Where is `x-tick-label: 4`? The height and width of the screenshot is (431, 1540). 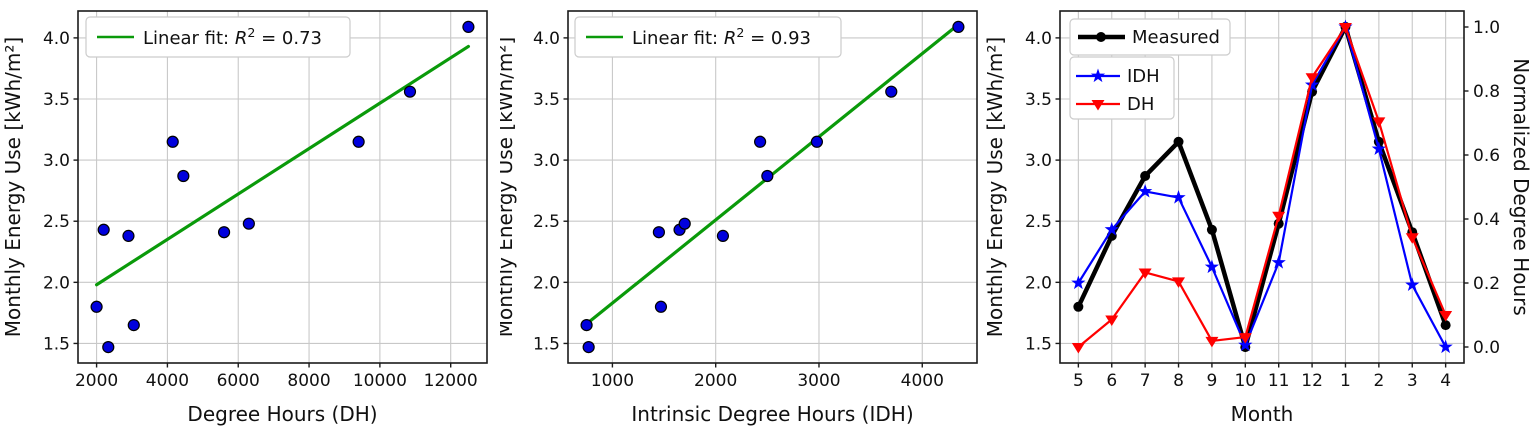
x-tick-label: 4 is located at coordinates (1445, 381).